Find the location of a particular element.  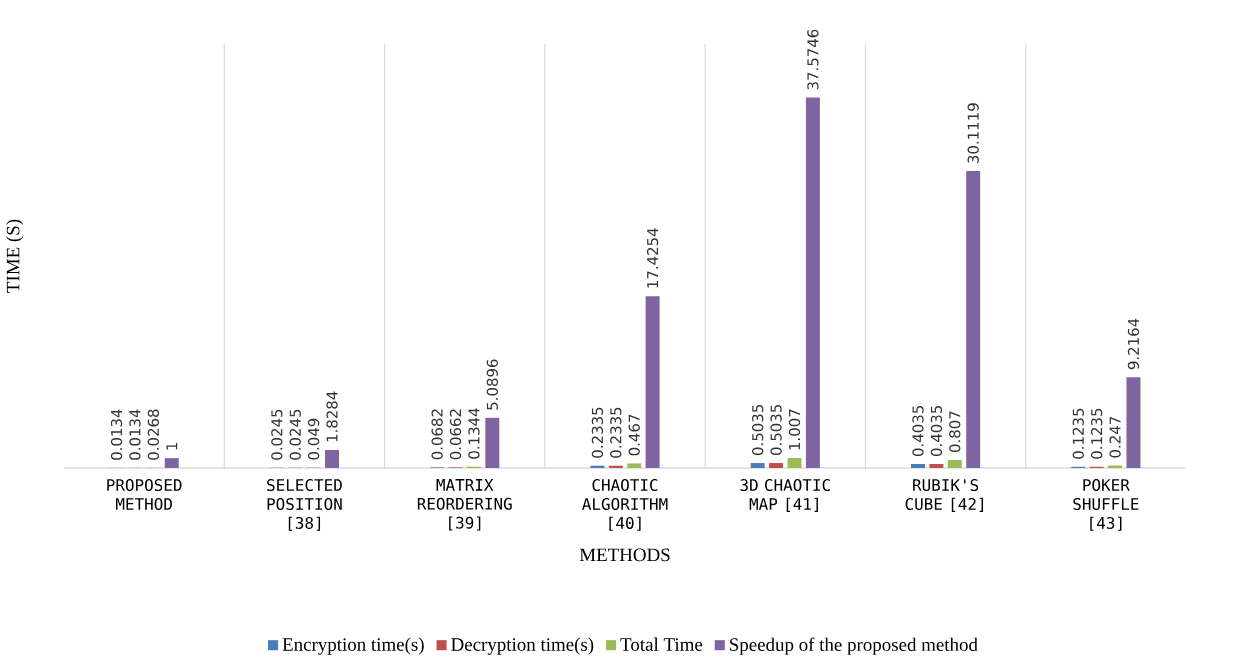

data-label: 0.247 is located at coordinates (1115, 437).